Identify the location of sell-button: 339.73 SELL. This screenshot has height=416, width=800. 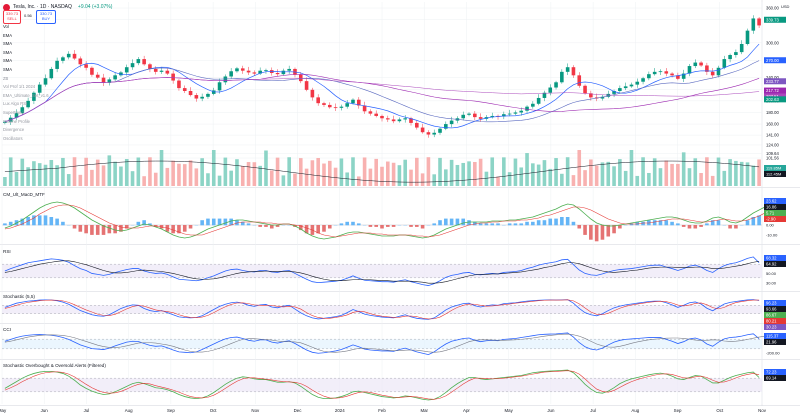
(12, 17).